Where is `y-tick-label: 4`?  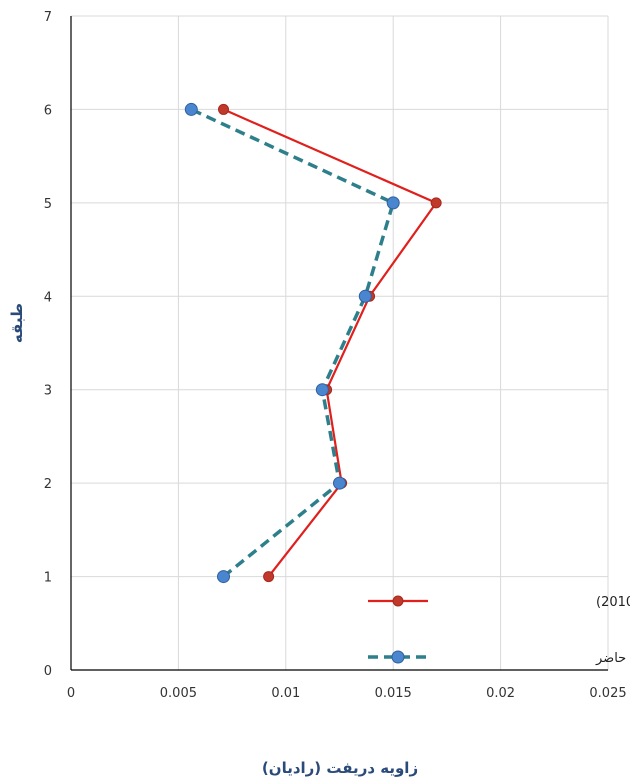
y-tick-label: 4 is located at coordinates (48, 297).